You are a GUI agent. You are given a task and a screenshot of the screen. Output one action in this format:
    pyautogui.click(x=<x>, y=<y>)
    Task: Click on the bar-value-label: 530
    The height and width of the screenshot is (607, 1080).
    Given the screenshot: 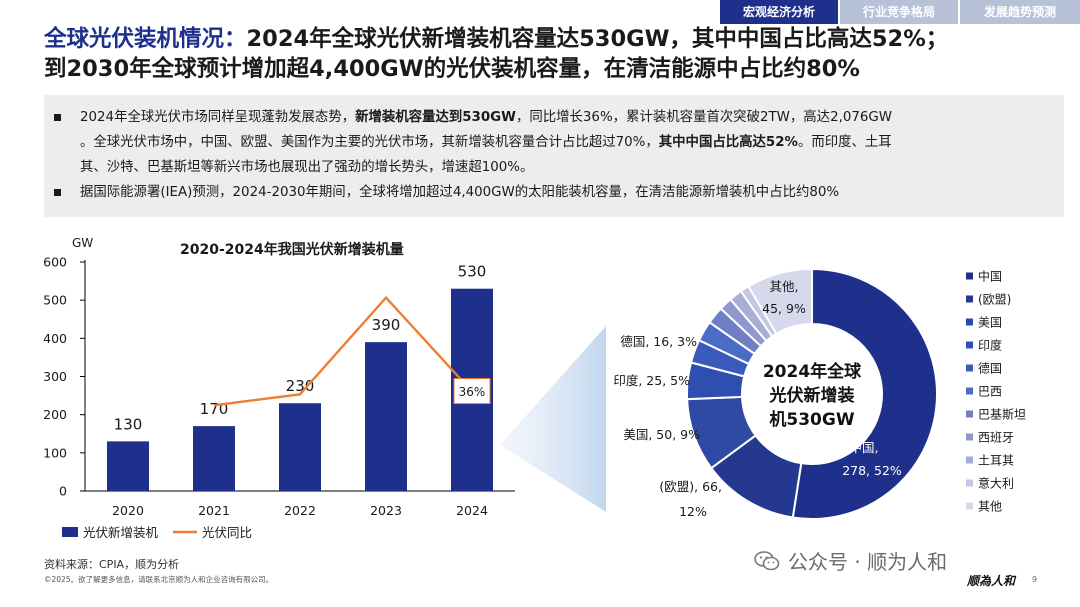 What is the action you would take?
    pyautogui.click(x=472, y=272)
    